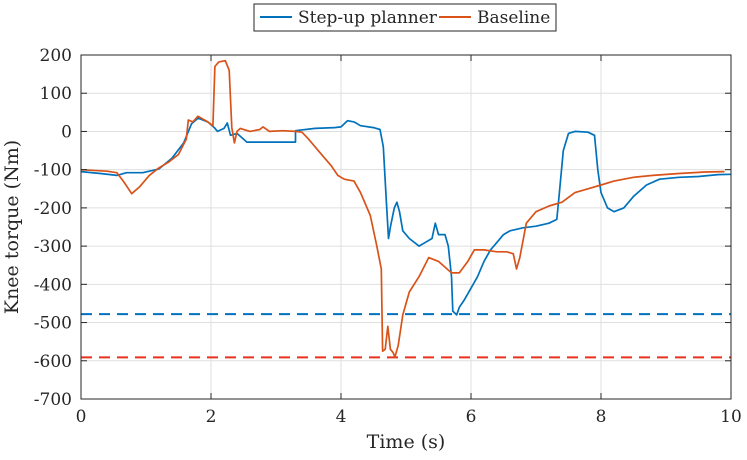 This screenshot has width=747, height=460. Describe the element at coordinates (731, 417) in the screenshot. I see `x-tick-label: 10` at that location.